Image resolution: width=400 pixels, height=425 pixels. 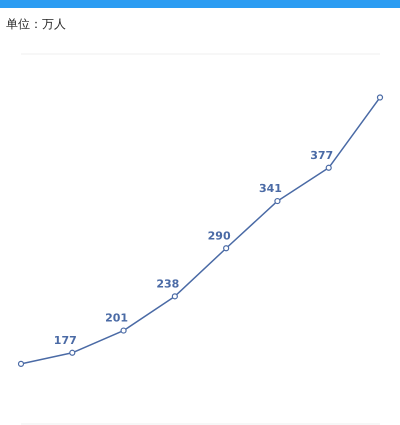 I want to click on data-label: 177, so click(x=65, y=340).